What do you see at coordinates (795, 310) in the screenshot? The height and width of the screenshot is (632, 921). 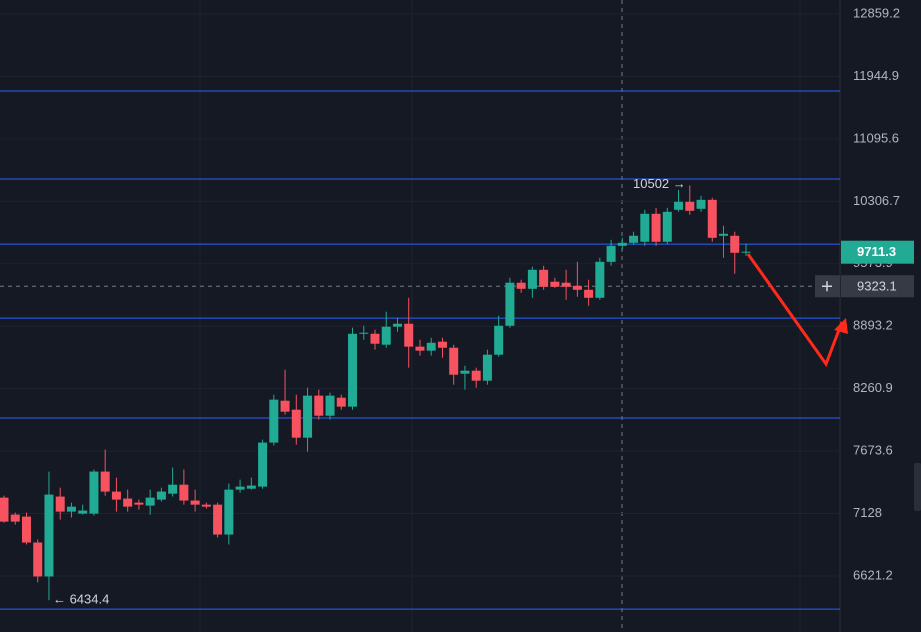 I see `arrow-annotation` at bounding box center [795, 310].